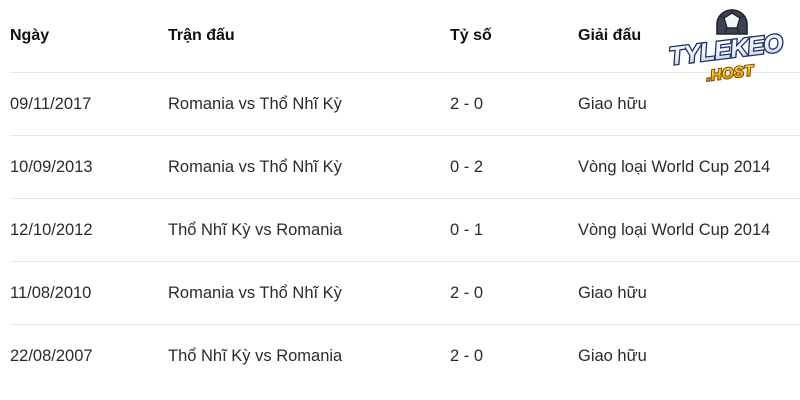 This screenshot has height=400, width=800. I want to click on cell-date: 09/11/2017, so click(51, 103).